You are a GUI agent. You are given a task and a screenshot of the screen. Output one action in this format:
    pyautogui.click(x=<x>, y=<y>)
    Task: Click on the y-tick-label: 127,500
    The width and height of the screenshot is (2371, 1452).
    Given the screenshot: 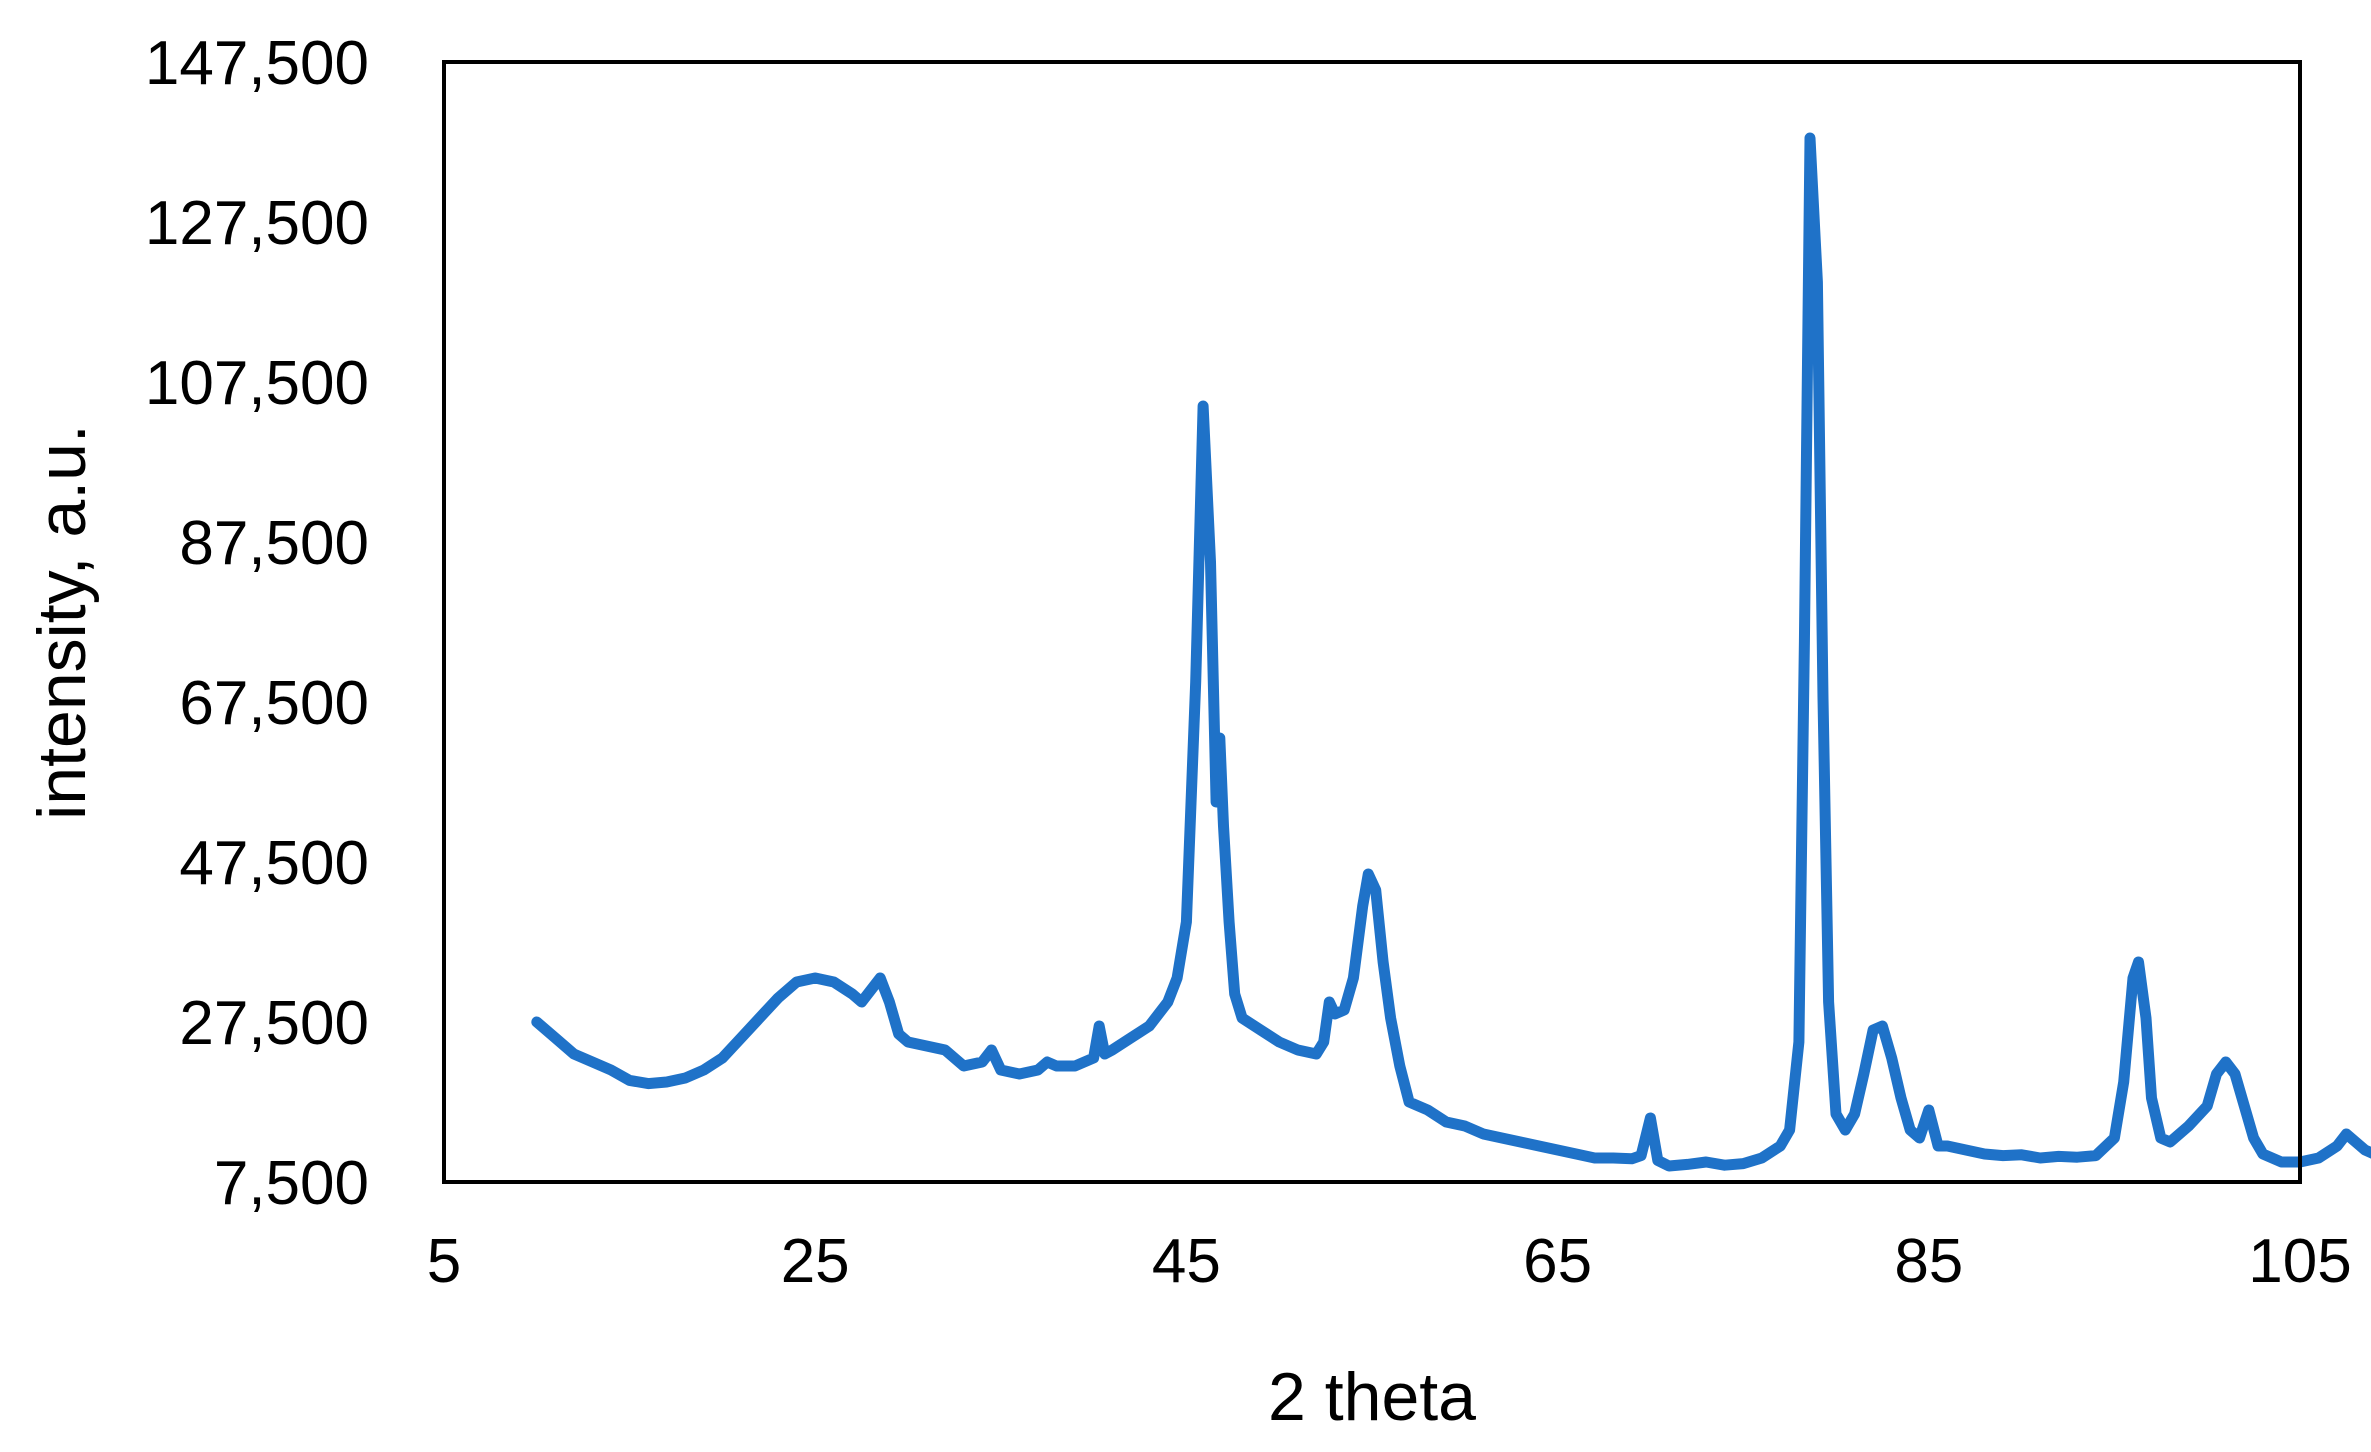 What is the action you would take?
    pyautogui.click(x=257, y=223)
    